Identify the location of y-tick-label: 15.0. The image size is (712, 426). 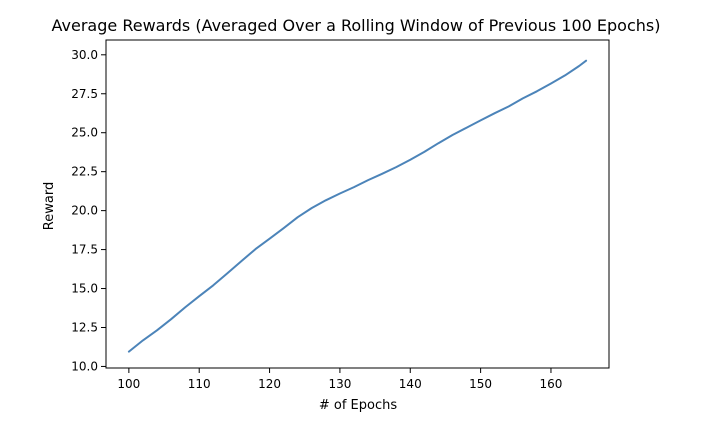
(84, 289).